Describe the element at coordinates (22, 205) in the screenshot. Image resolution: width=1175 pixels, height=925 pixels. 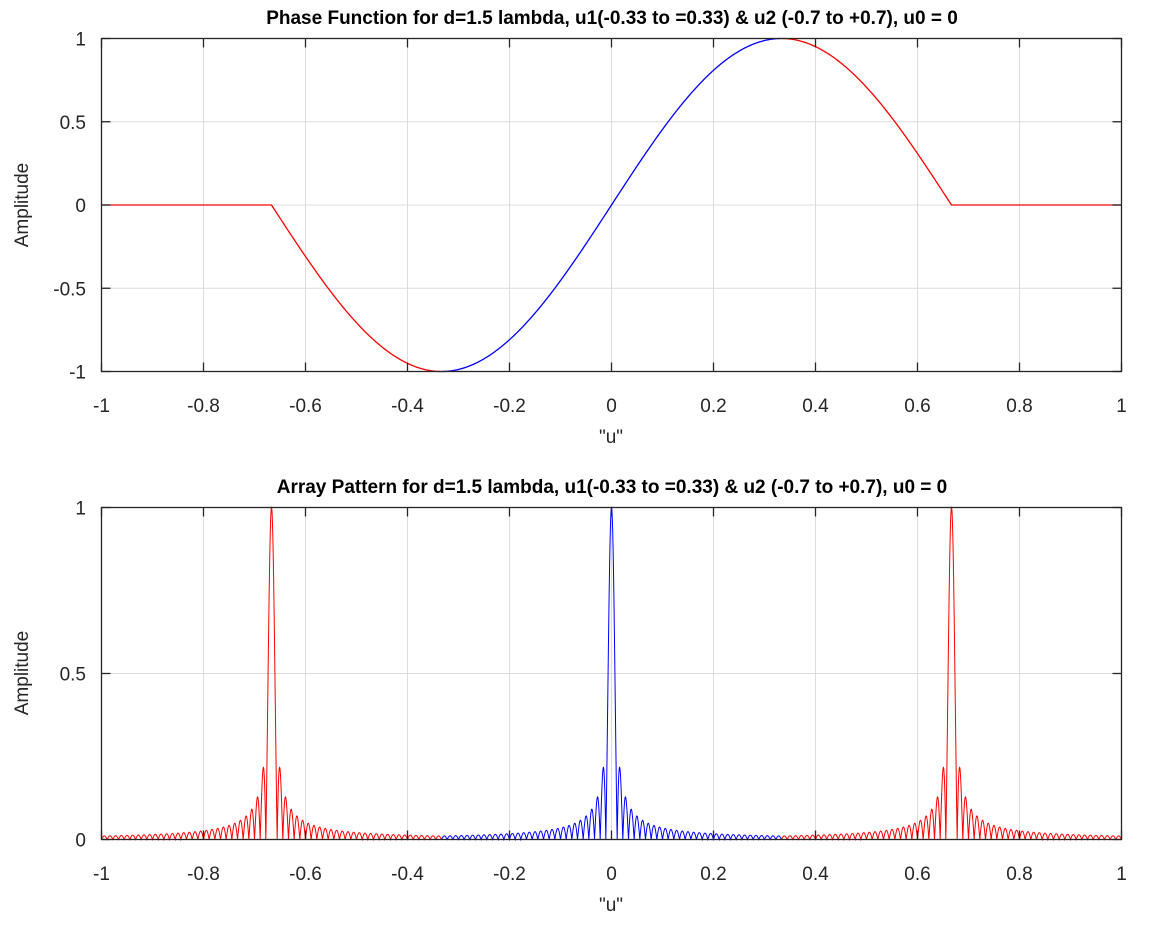
I see `top-y-axis-label: Amplitude` at that location.